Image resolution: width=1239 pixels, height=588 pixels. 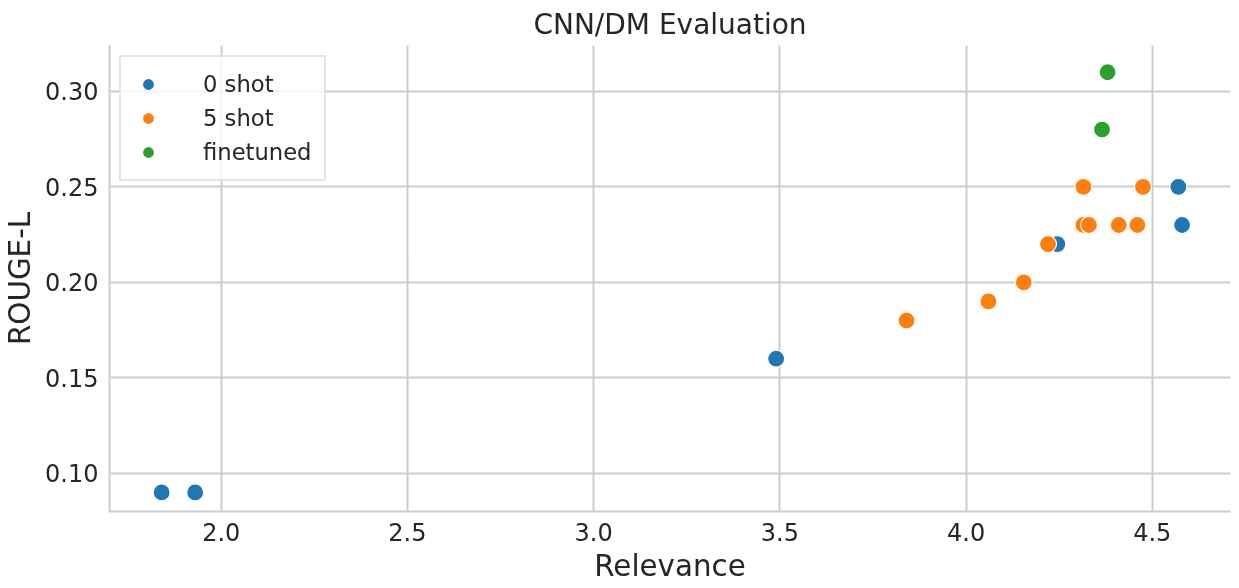 I want to click on x-tick-label: 4.5, so click(x=1152, y=532).